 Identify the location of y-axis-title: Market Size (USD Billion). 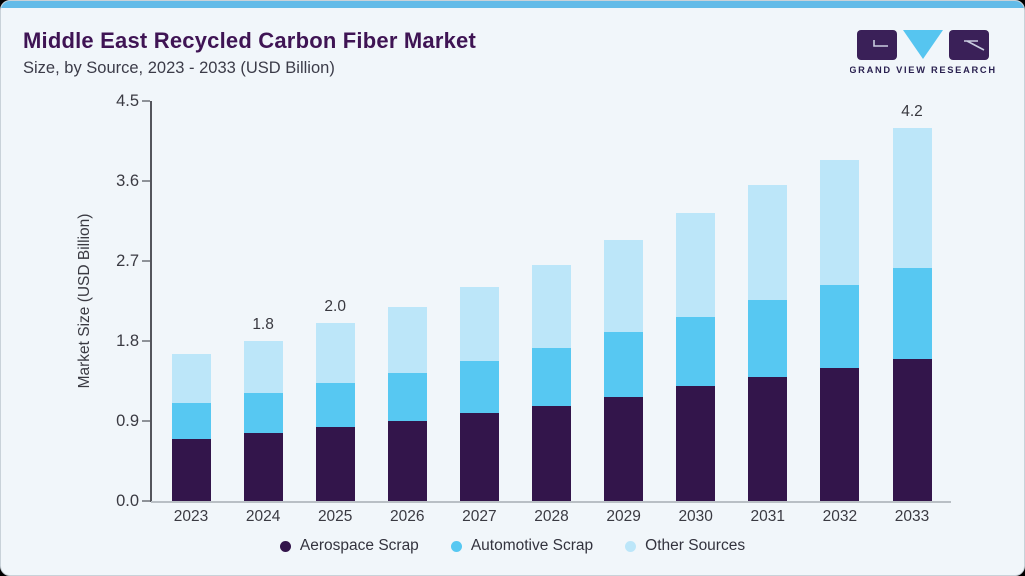
(84, 301).